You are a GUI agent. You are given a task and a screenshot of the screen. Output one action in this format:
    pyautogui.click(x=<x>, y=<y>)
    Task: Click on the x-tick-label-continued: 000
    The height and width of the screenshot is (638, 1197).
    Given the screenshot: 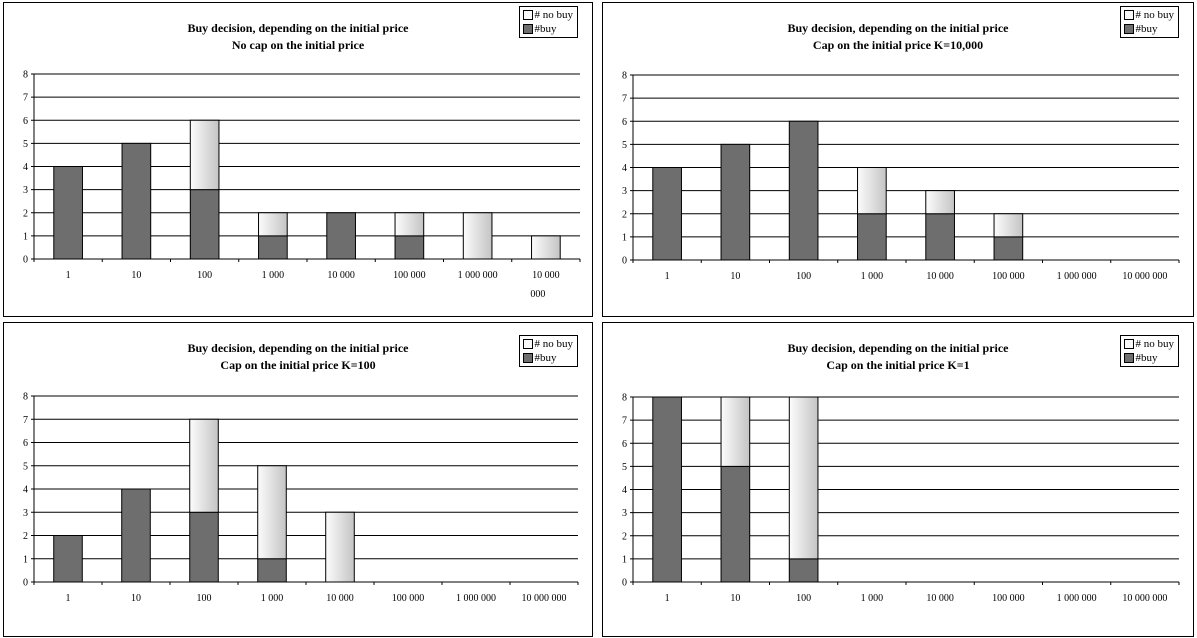 What is the action you would take?
    pyautogui.click(x=537, y=294)
    